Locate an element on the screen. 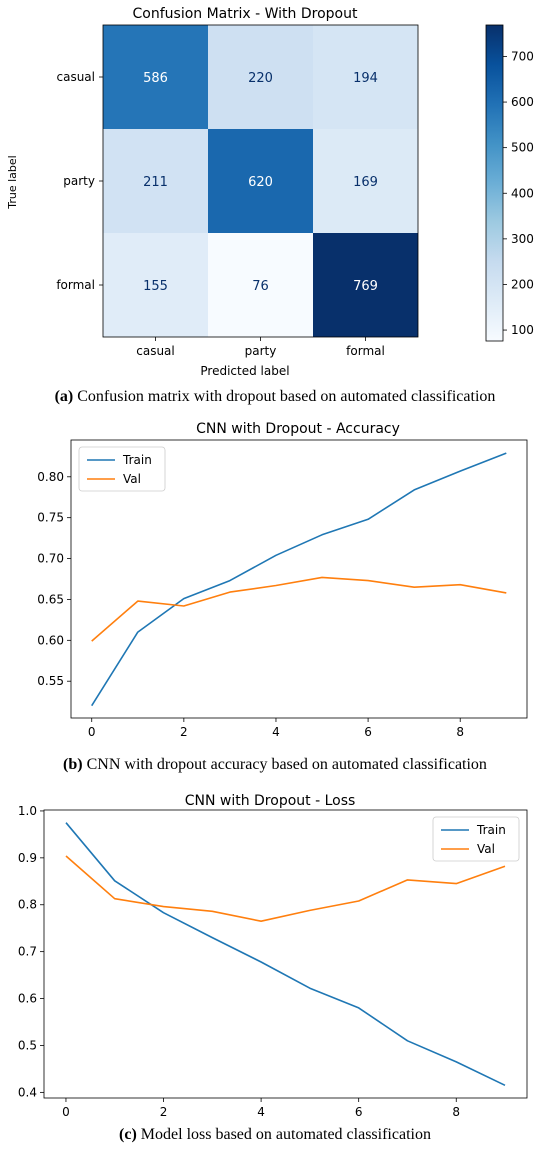 The height and width of the screenshot is (1151, 550). caption-c-tag: (c) is located at coordinates (128, 1134).